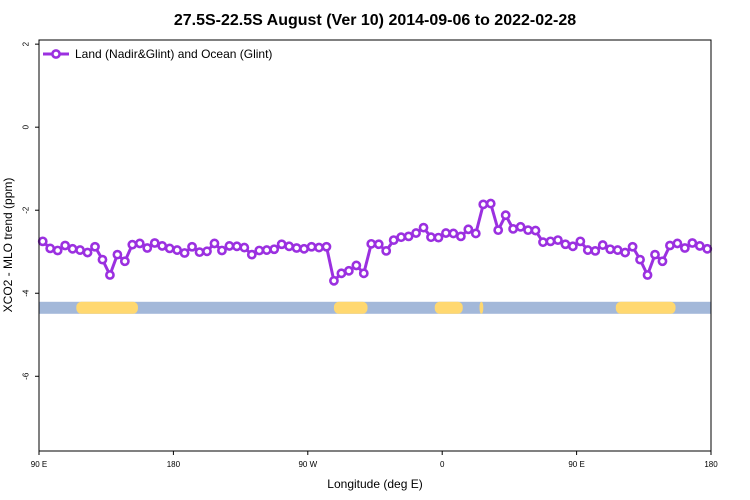  I want to click on x-axis: 90 E 180 90 W 0 90 E 180, so click(374, 460).